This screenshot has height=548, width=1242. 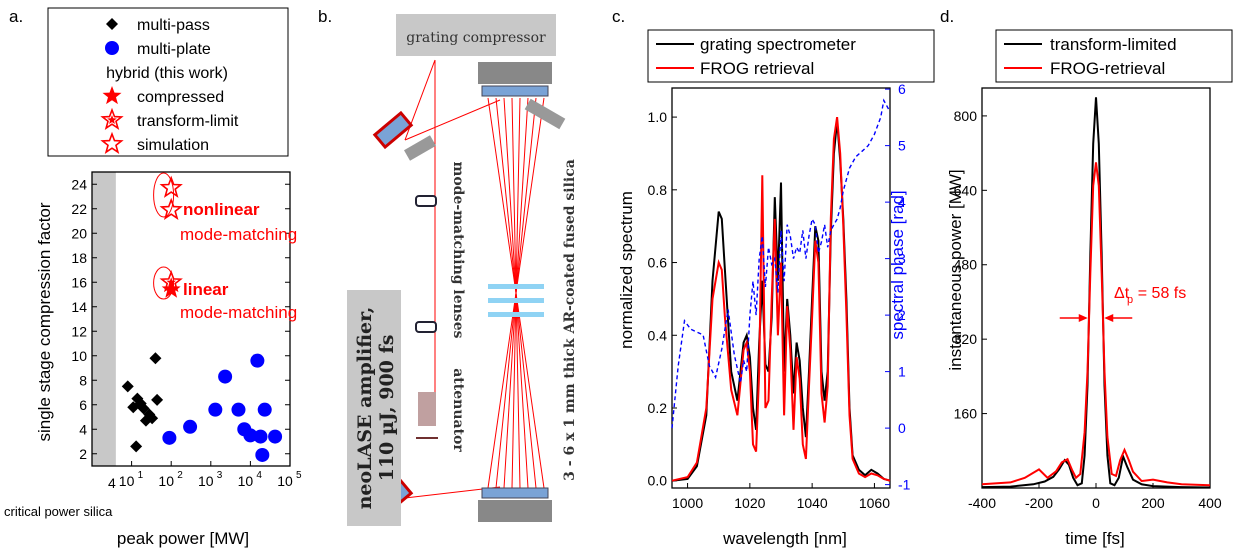 What do you see at coordinates (79, 209) in the screenshot?
I see `y-tick-label-a: 22` at bounding box center [79, 209].